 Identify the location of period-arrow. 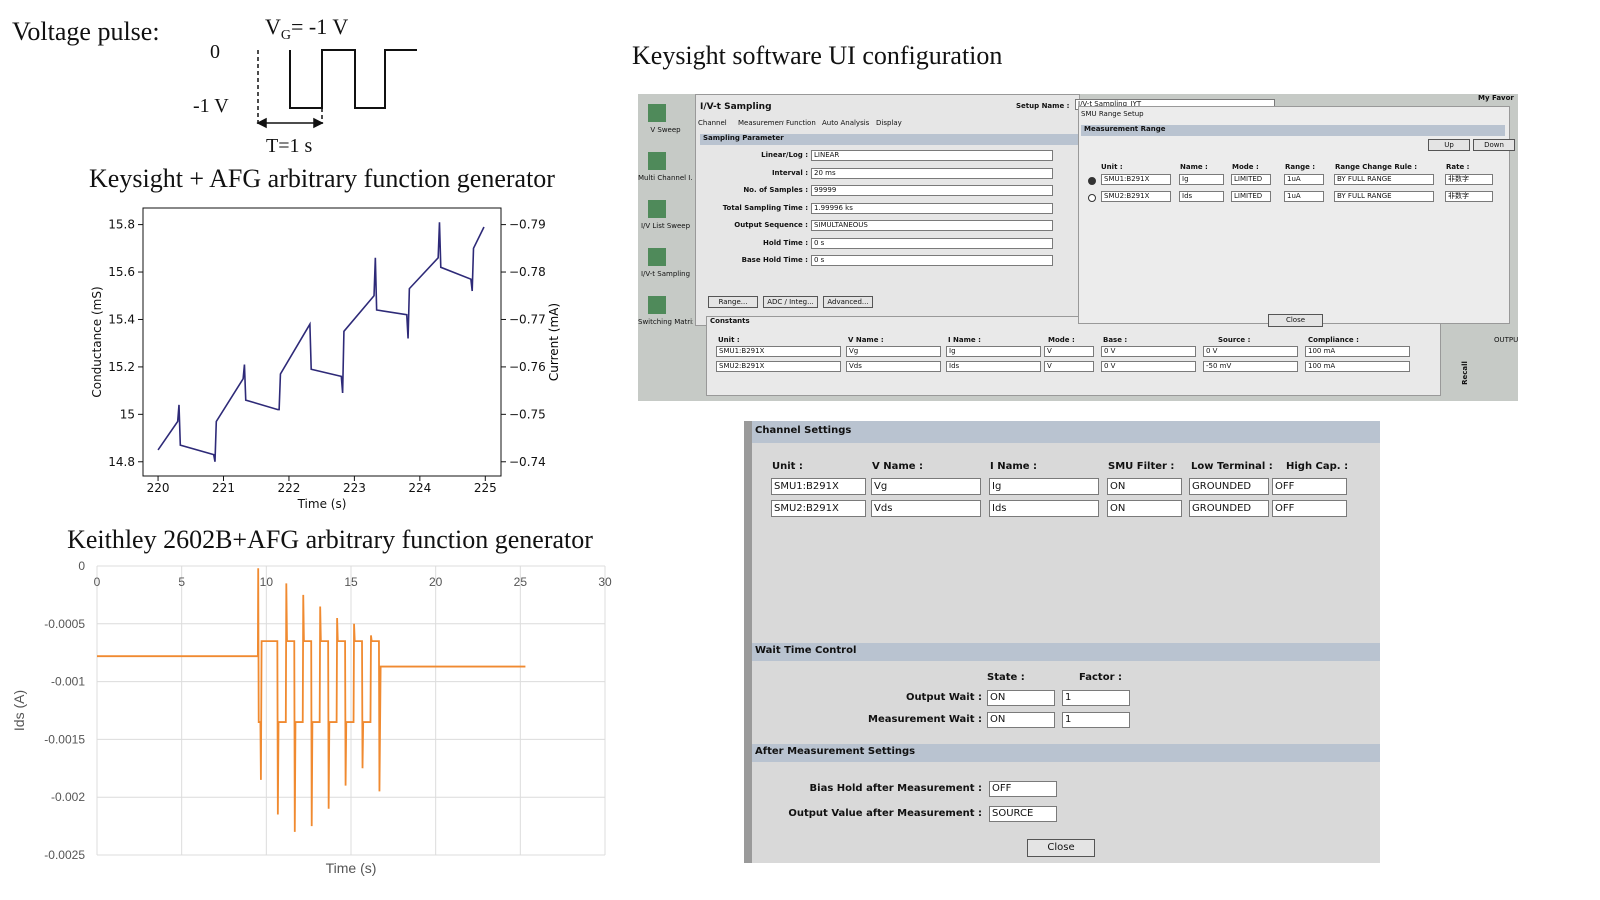
(290, 123).